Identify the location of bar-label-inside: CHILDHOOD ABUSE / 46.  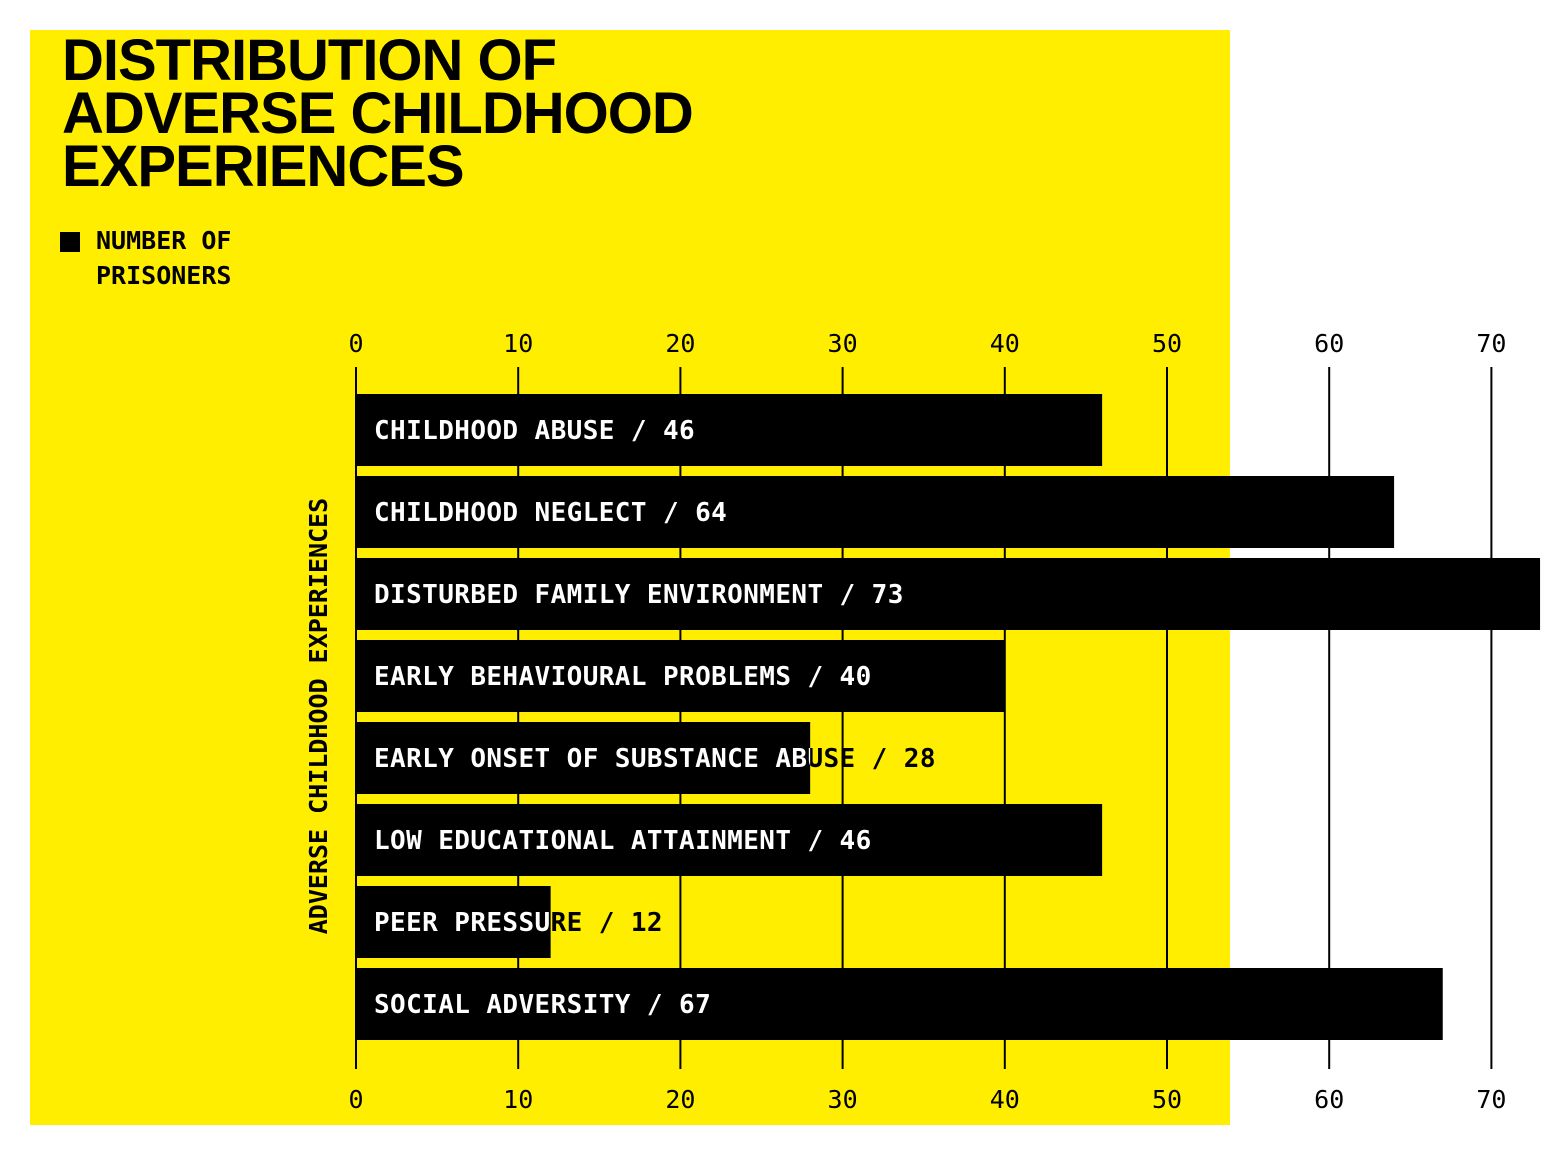
(534, 431).